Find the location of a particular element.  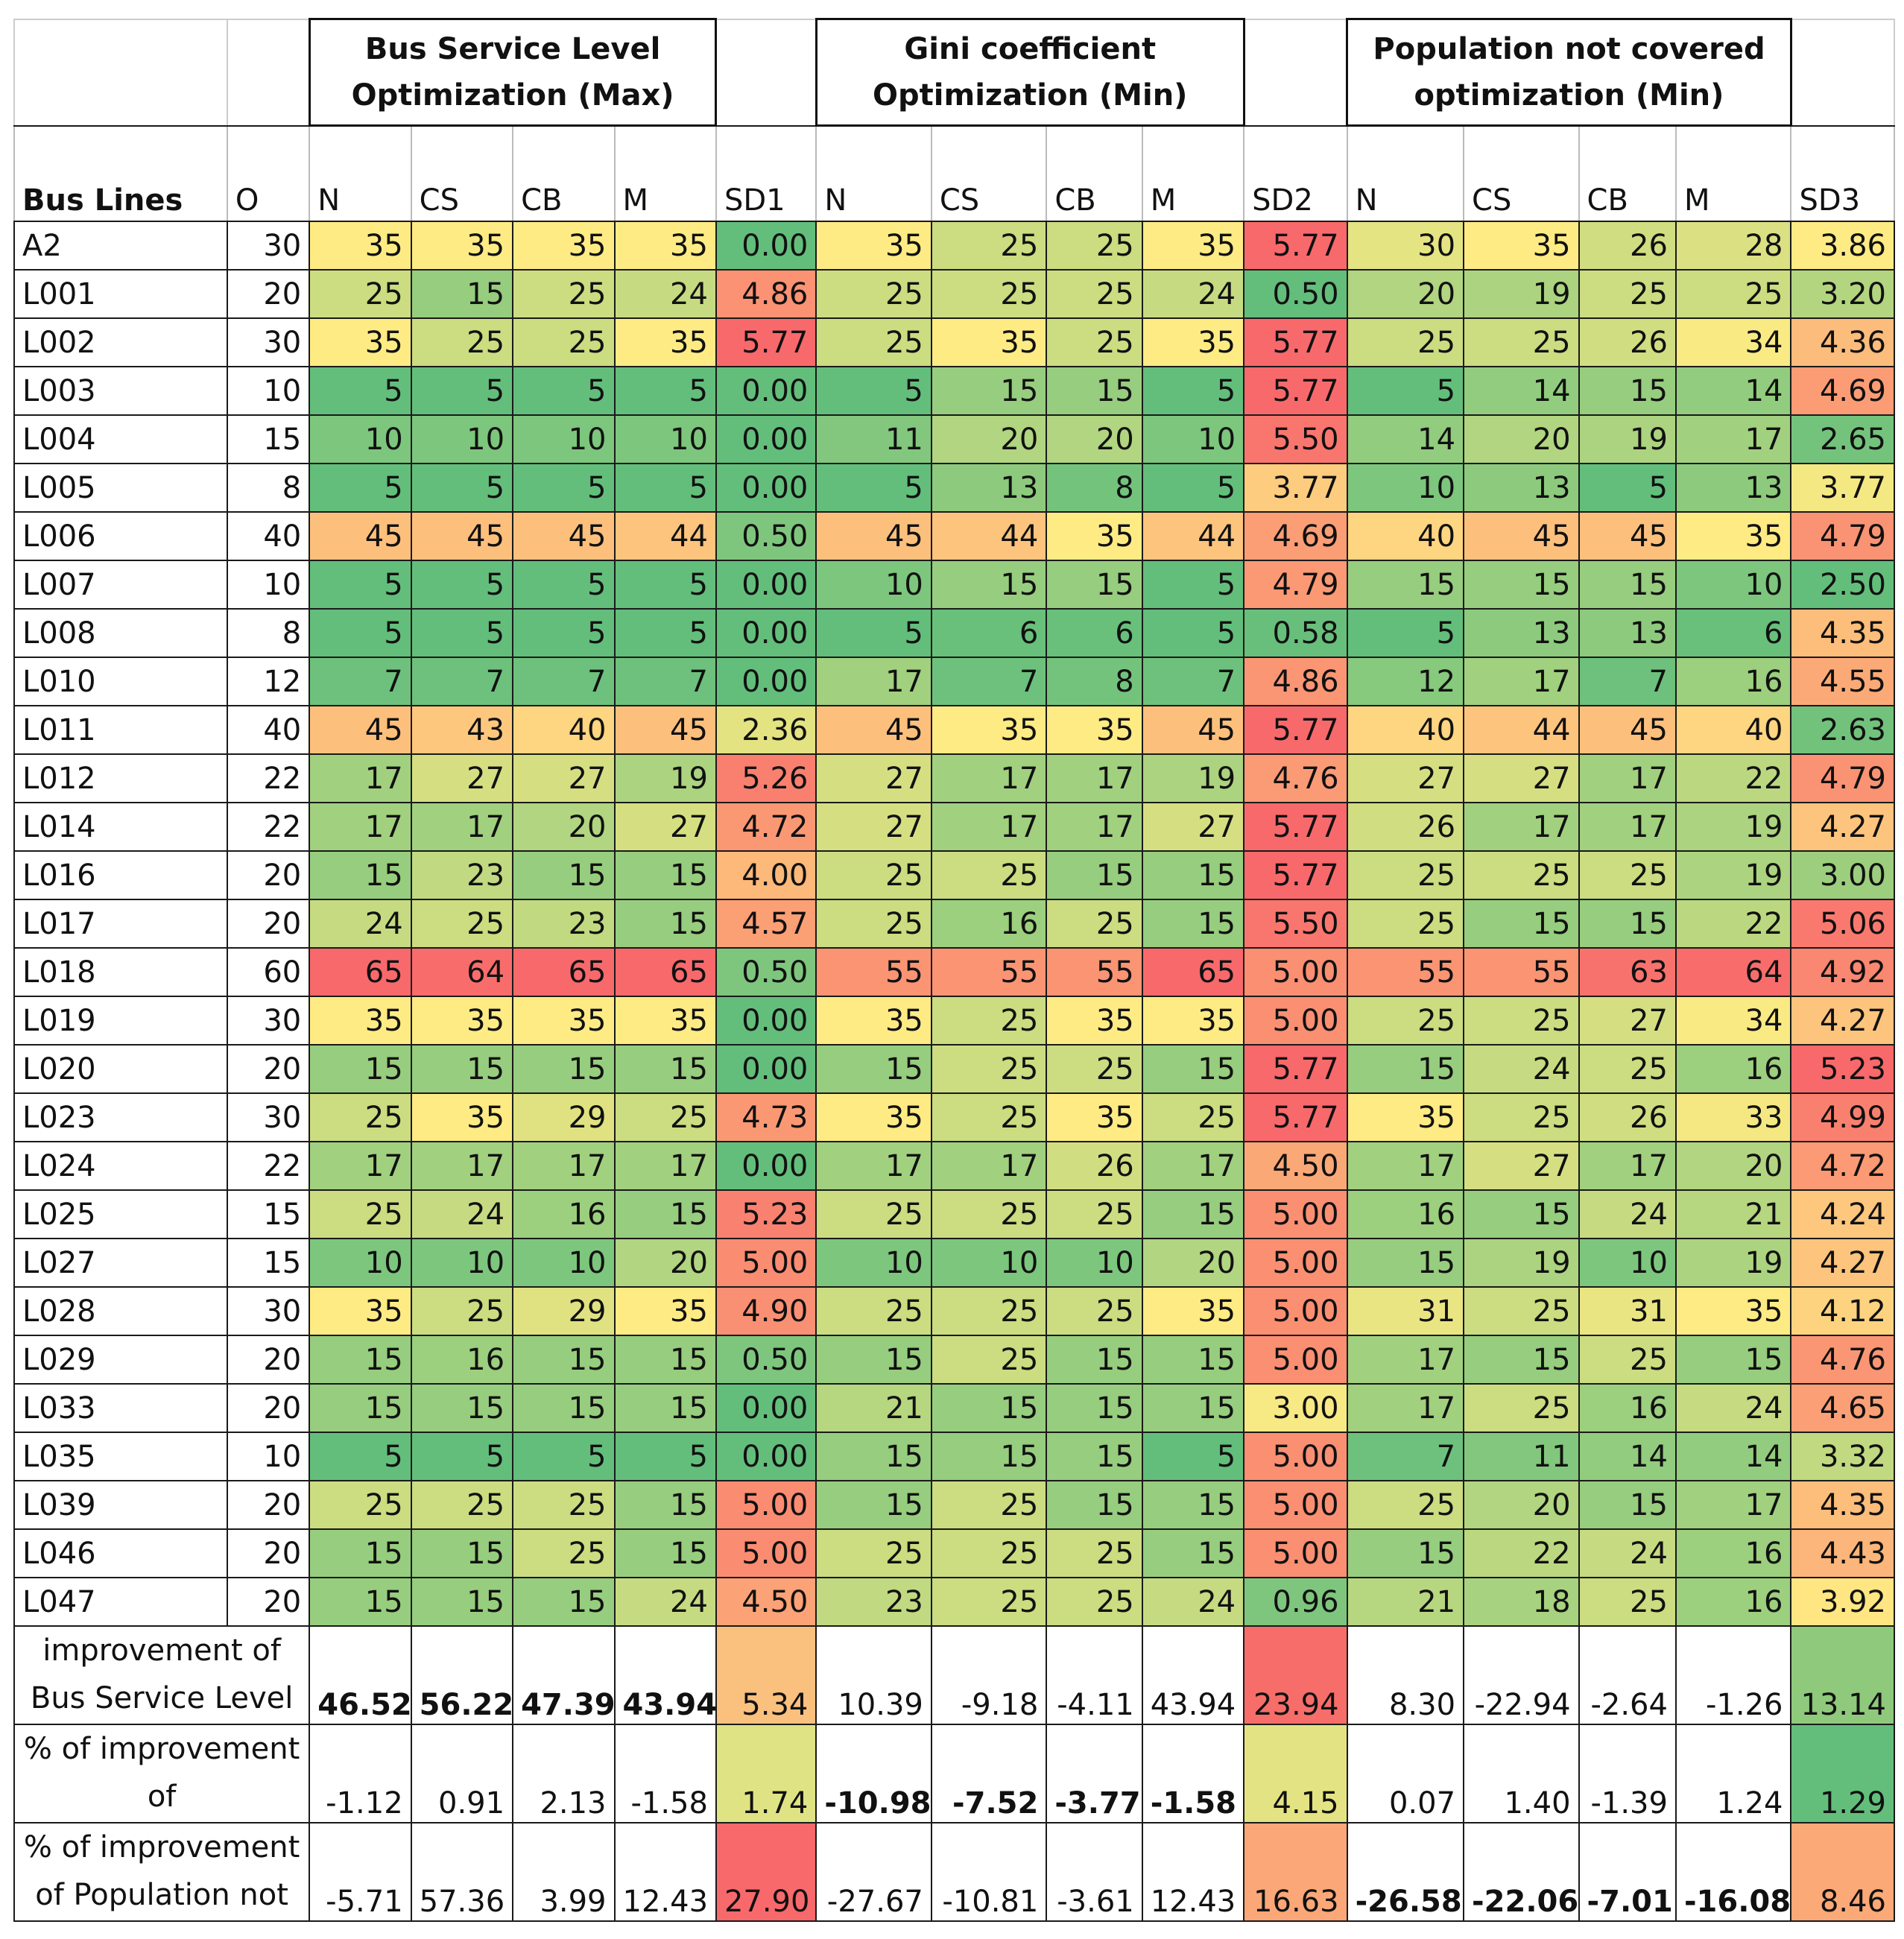

summary-cell: 16.63 is located at coordinates (1295, 1872).